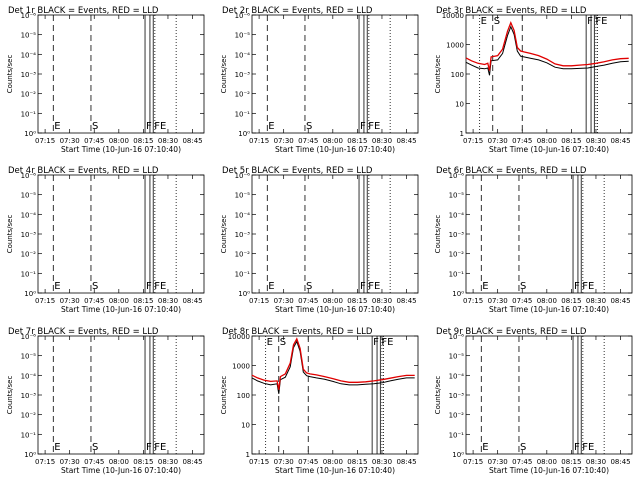 This screenshot has width=640, height=480. Describe the element at coordinates (511, 11) in the screenshot. I see `panel-title: Det 3r BLACK = Events, RED = LLD` at that location.